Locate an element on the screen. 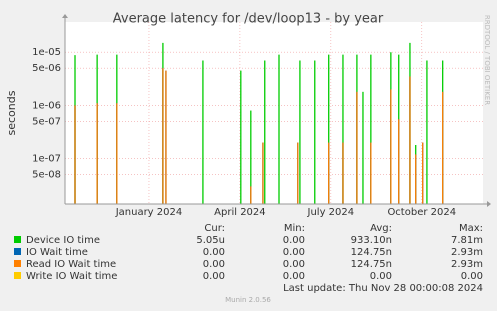 The image size is (497, 311). footer: Munin 2.0.56 is located at coordinates (248, 300).